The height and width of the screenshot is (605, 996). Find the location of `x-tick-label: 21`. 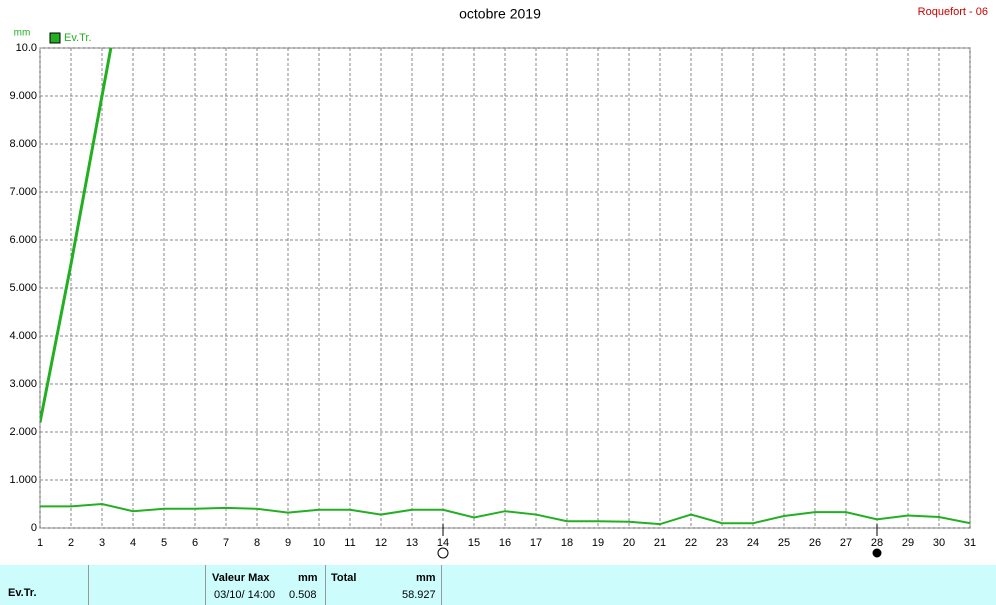

x-tick-label: 21 is located at coordinates (660, 543).